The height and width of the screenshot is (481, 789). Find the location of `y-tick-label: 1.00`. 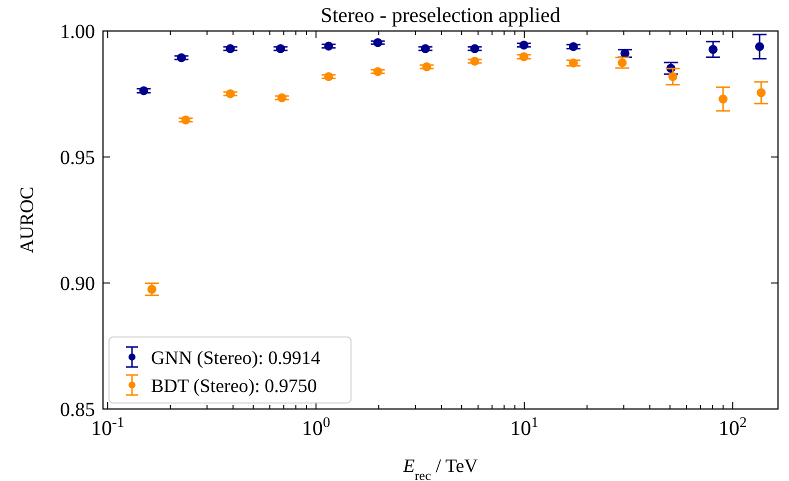

y-tick-label: 1.00 is located at coordinates (77, 32).